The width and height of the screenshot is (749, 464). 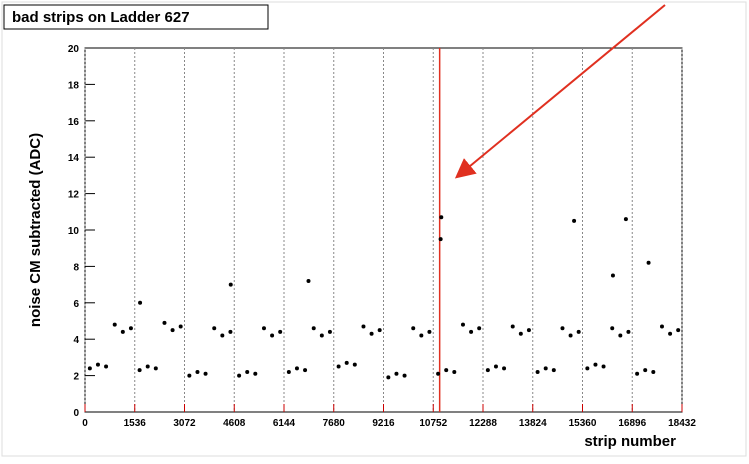 I want to click on x-tick-label: 3072, so click(x=184, y=423).